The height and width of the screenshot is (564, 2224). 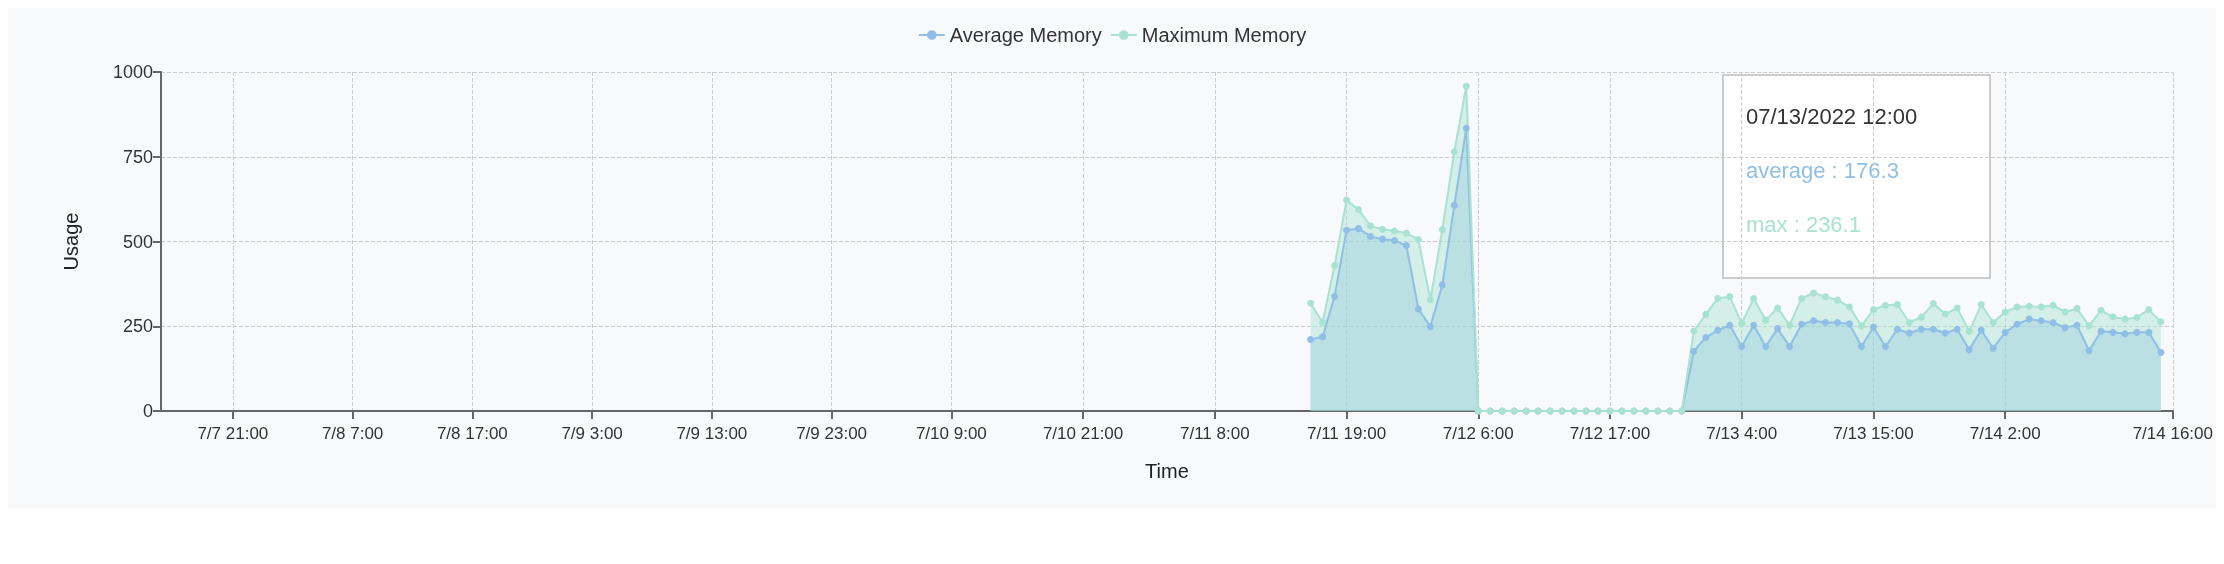 What do you see at coordinates (1873, 433) in the screenshot?
I see `x-tick-label: 7/13 15:00` at bounding box center [1873, 433].